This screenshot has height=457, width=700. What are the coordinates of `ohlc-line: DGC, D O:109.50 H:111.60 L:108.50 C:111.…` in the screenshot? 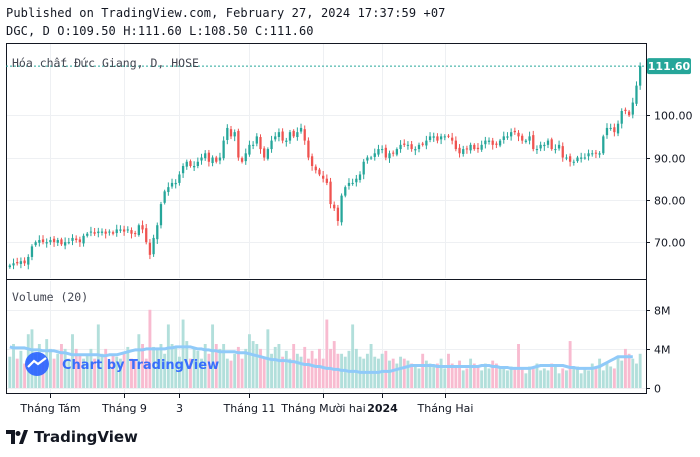 It's located at (160, 31).